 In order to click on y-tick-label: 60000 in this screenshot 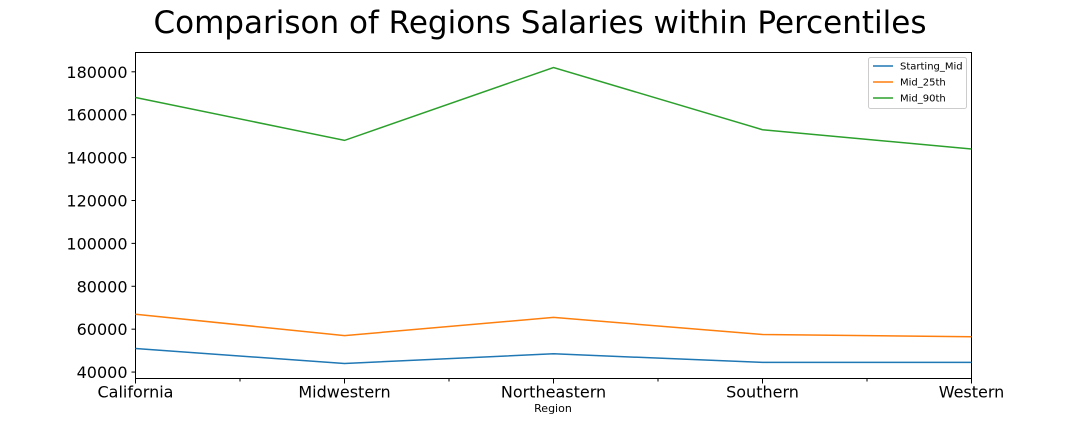, I will do `click(102, 329)`.